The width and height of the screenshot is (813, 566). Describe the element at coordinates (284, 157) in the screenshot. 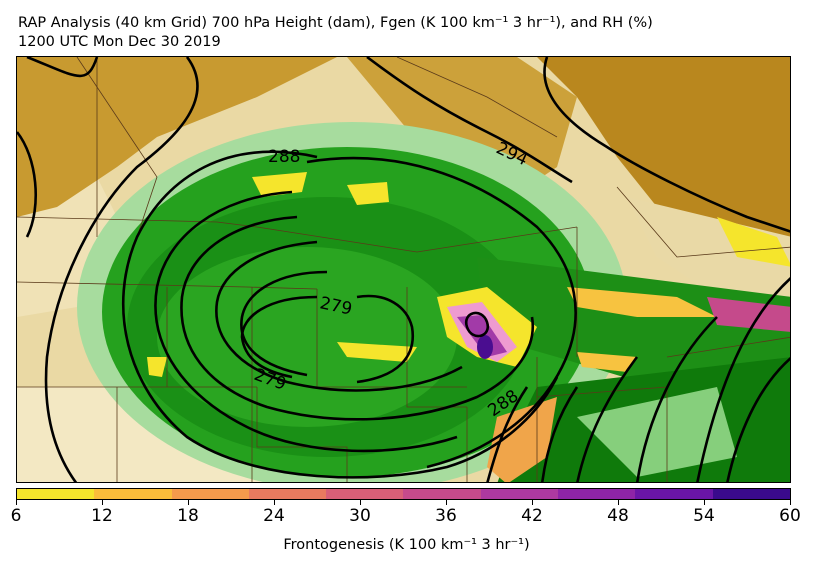

I see `contour-label-288-north: 288` at that location.